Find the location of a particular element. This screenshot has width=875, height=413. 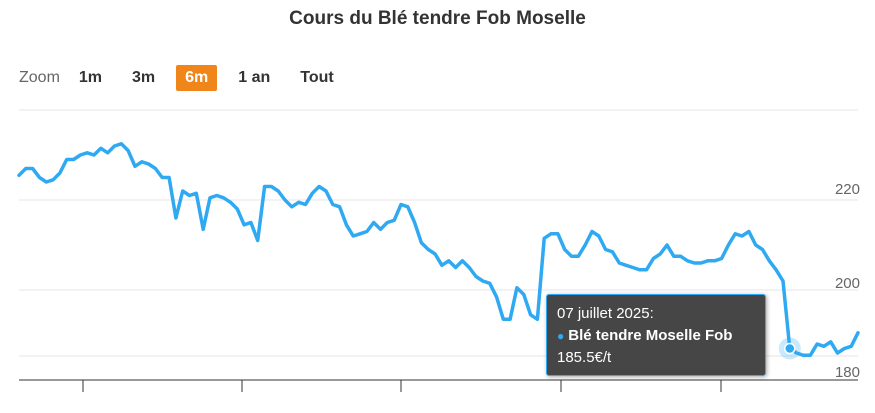

zoom-6m-button: 6m is located at coordinates (197, 78).